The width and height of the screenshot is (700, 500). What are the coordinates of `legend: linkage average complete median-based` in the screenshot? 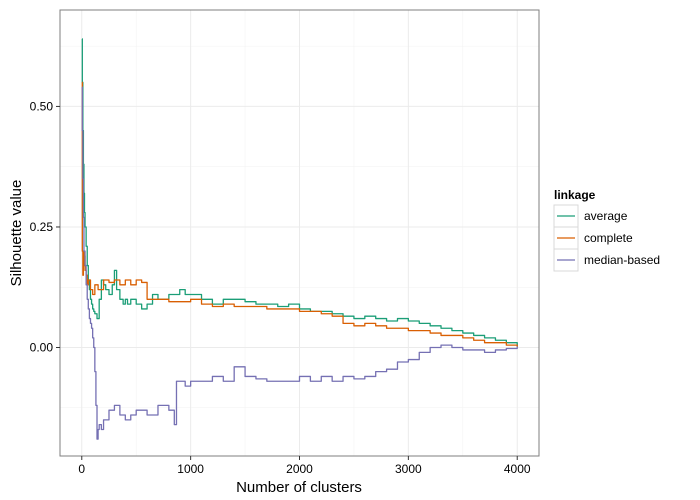 It's located at (606, 230).